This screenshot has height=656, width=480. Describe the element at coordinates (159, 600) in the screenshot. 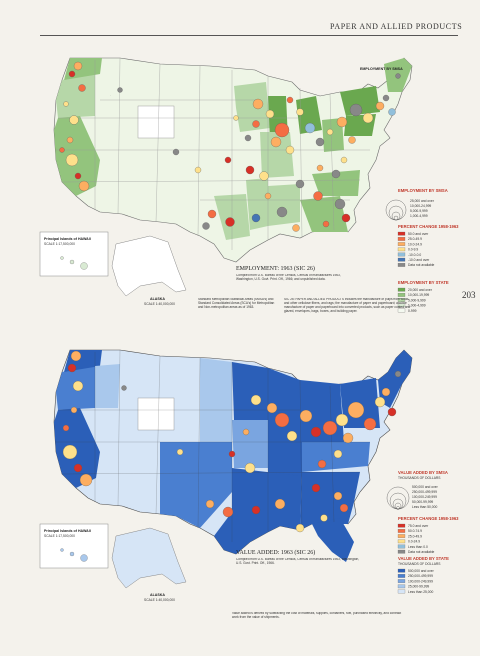

I see `bottom-alaska-scale: SCALE 1:40,000,000` at that location.